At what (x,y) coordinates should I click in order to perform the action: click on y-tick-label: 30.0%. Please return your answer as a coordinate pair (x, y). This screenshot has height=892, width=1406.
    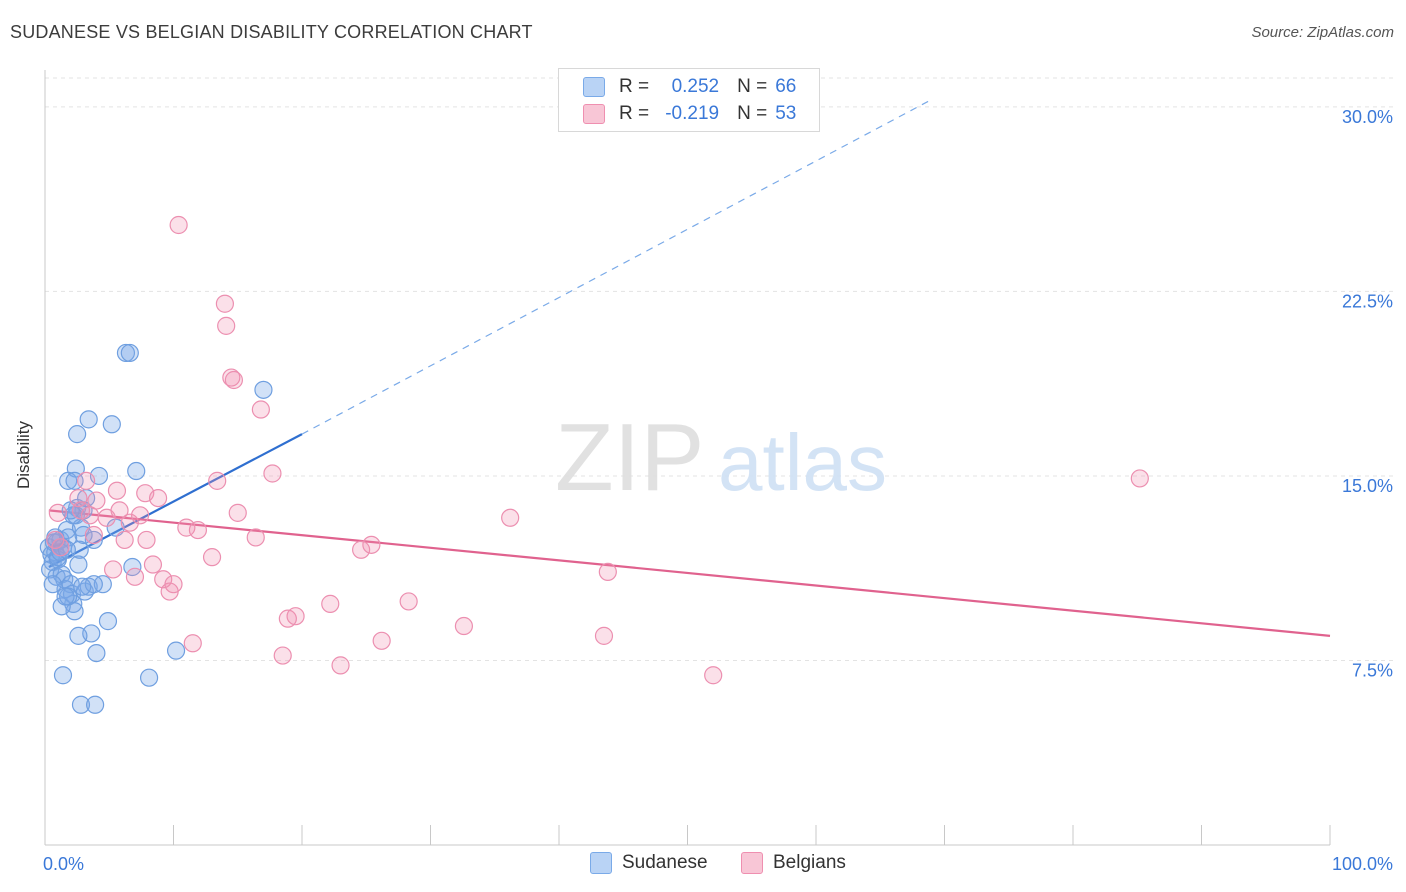
    Looking at the image, I should click on (1367, 117).